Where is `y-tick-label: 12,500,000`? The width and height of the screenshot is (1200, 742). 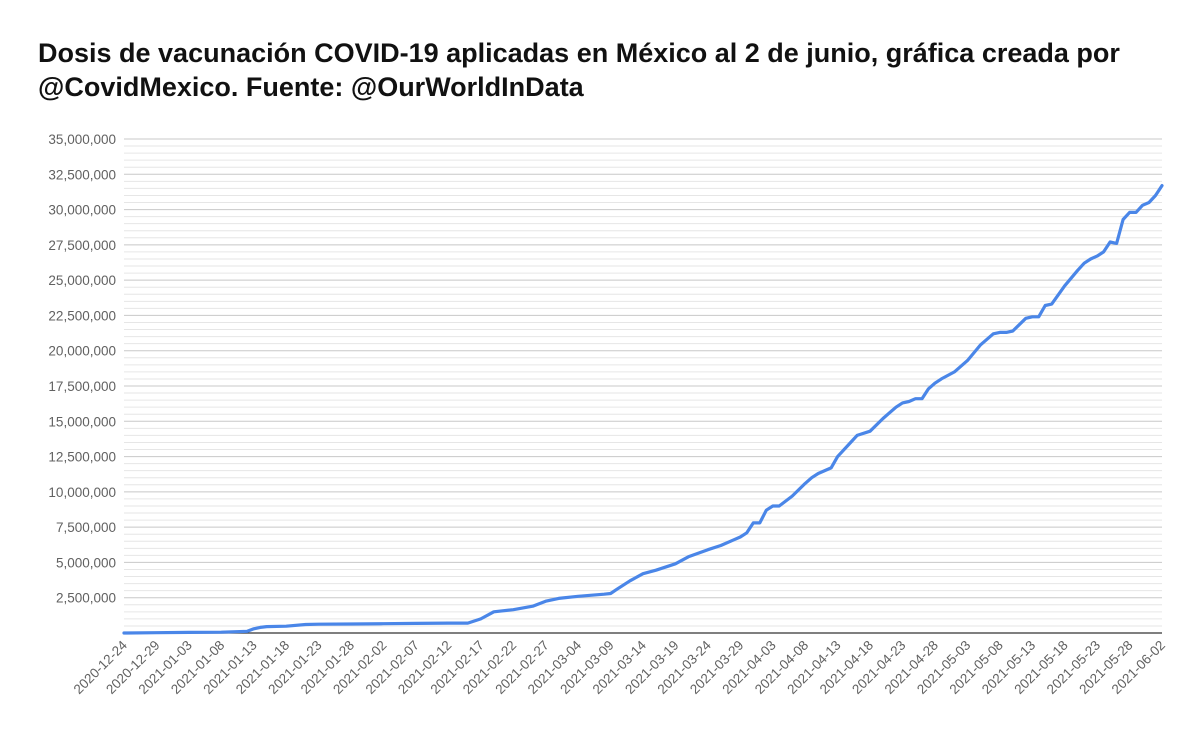 y-tick-label: 12,500,000 is located at coordinates (82, 457).